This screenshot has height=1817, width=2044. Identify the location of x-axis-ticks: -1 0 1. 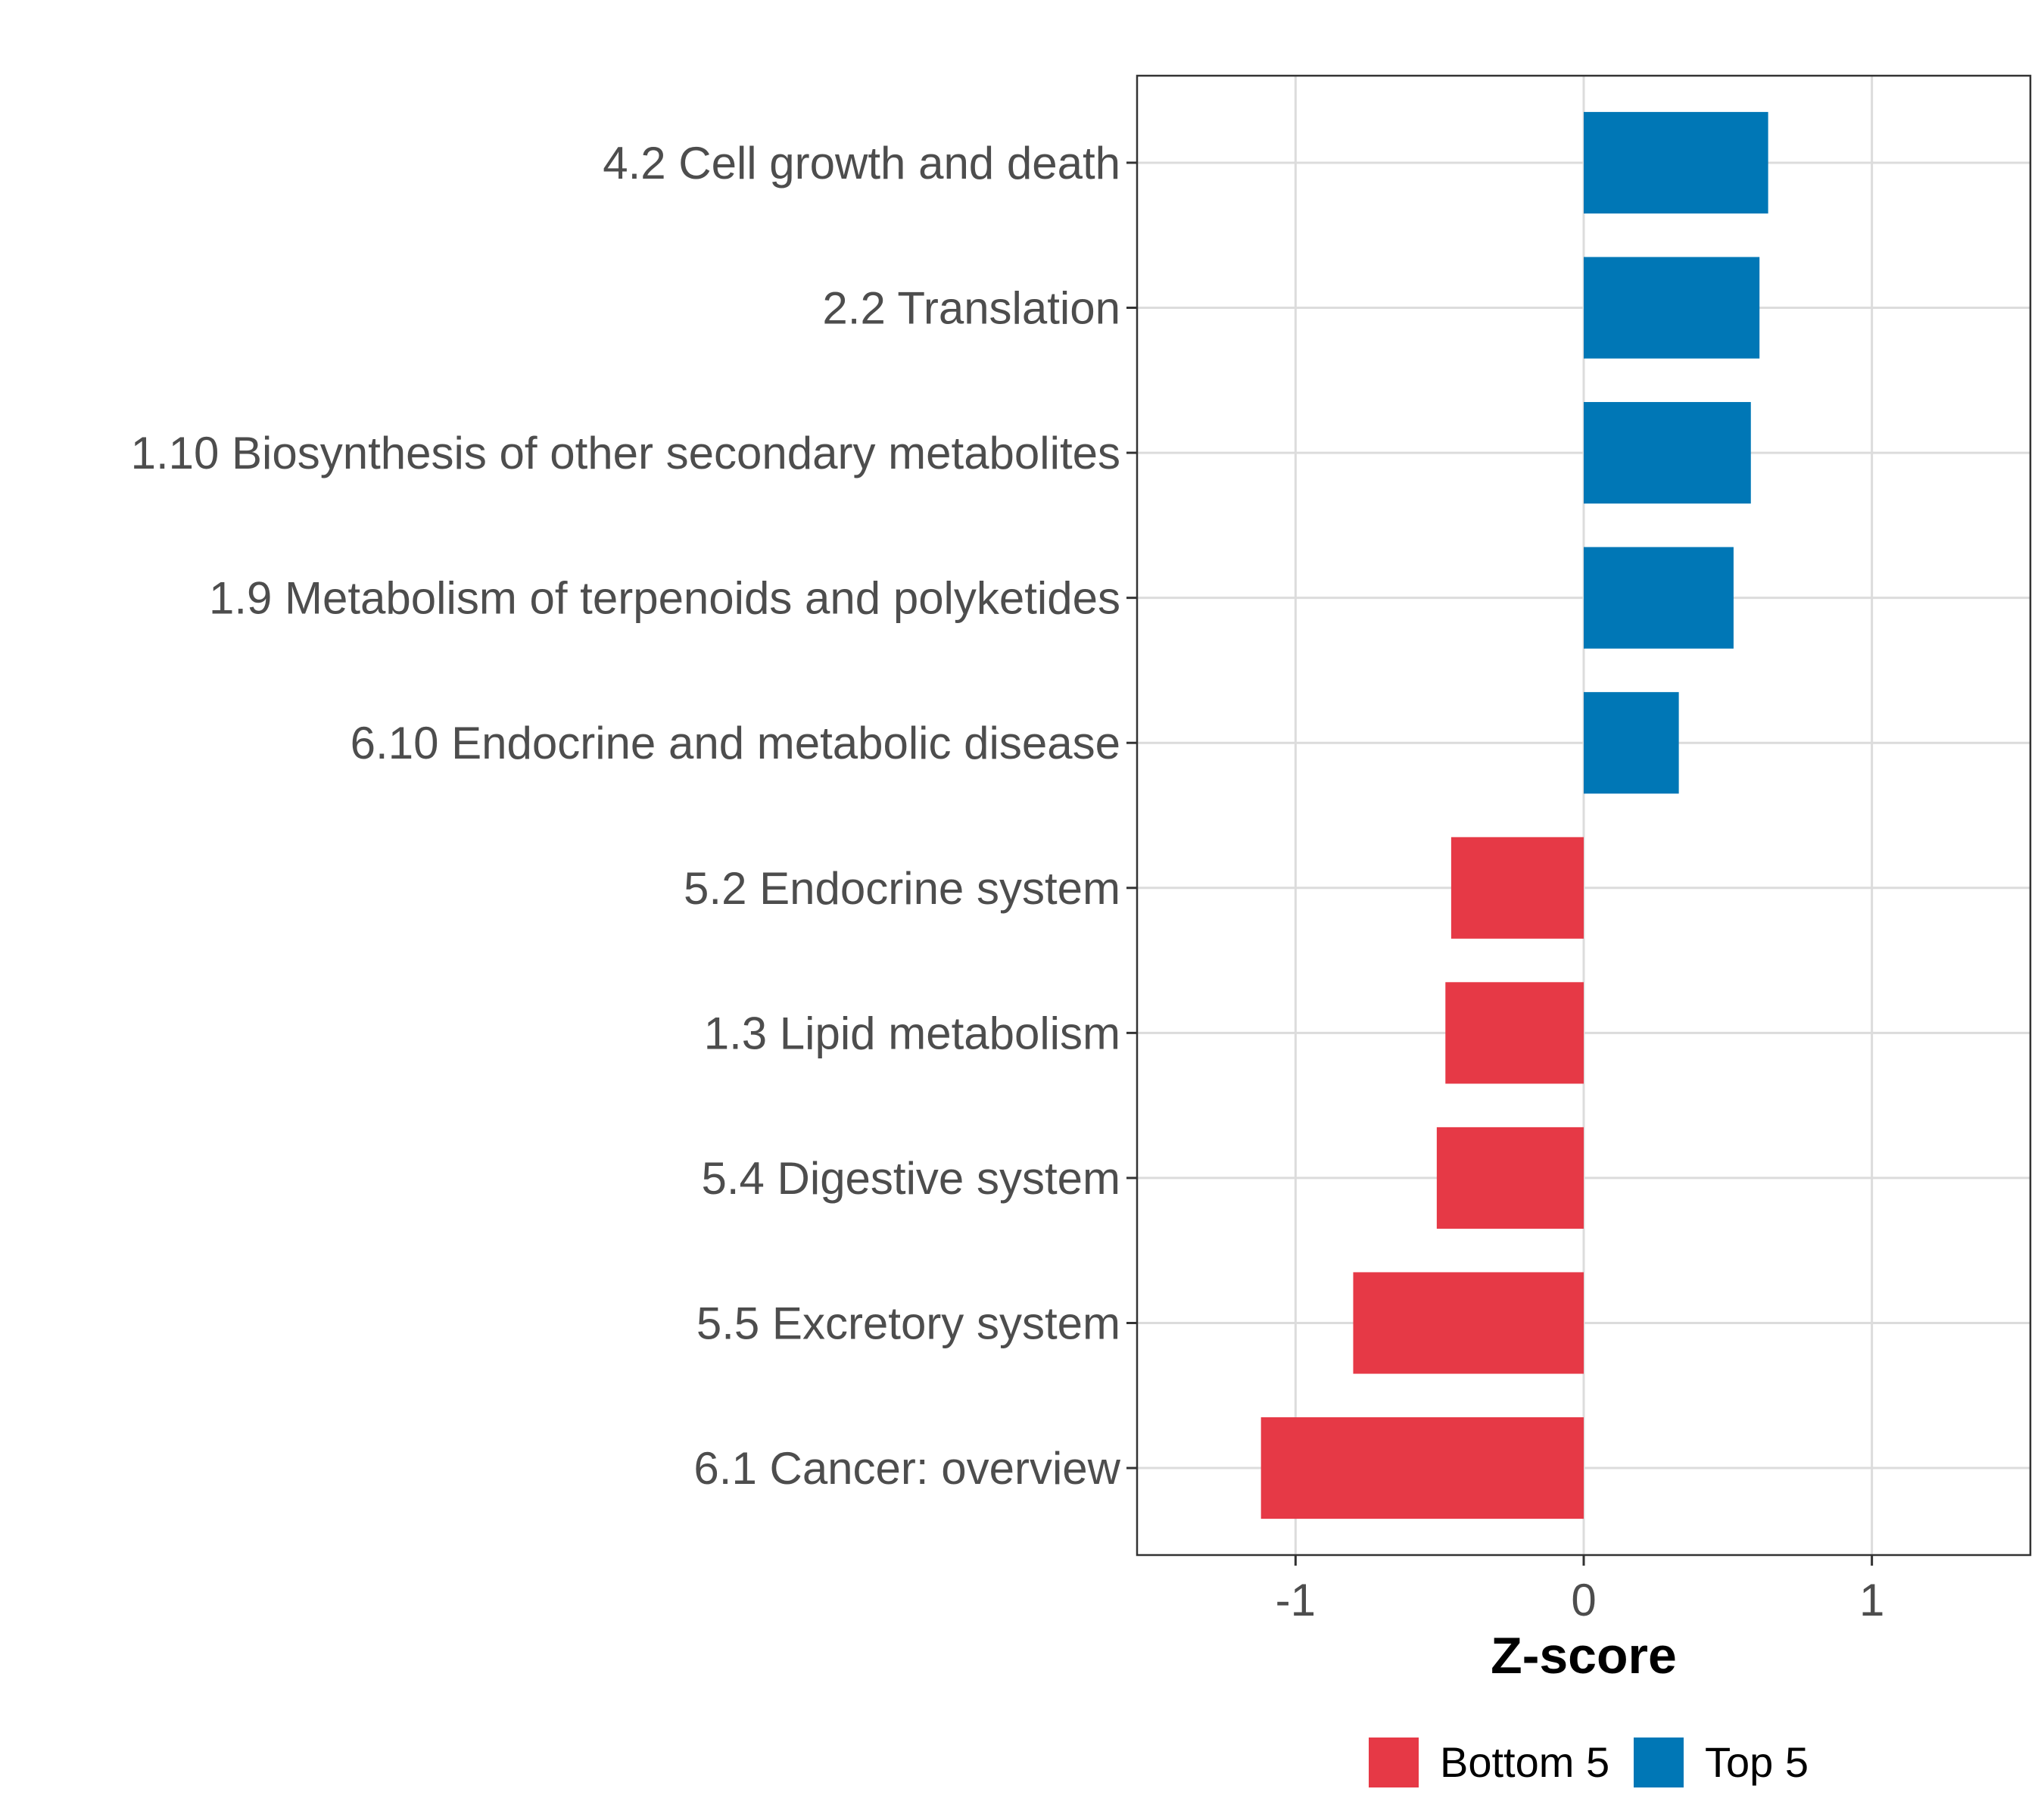
(1580, 1590).